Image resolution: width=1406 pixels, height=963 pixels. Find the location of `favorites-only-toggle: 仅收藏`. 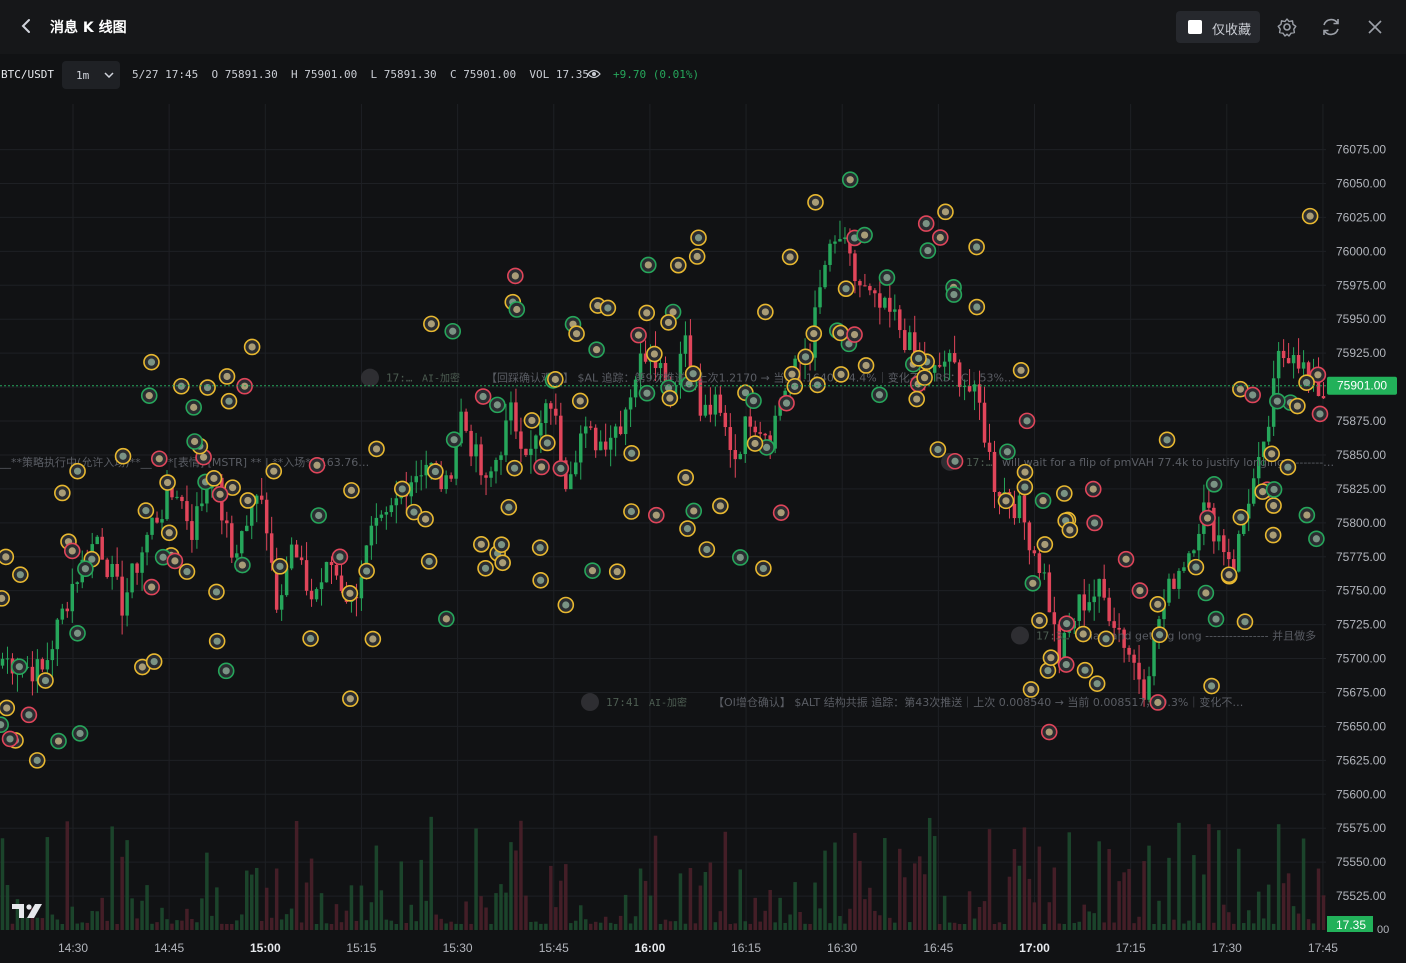

favorites-only-toggle: 仅收藏 is located at coordinates (1218, 27).